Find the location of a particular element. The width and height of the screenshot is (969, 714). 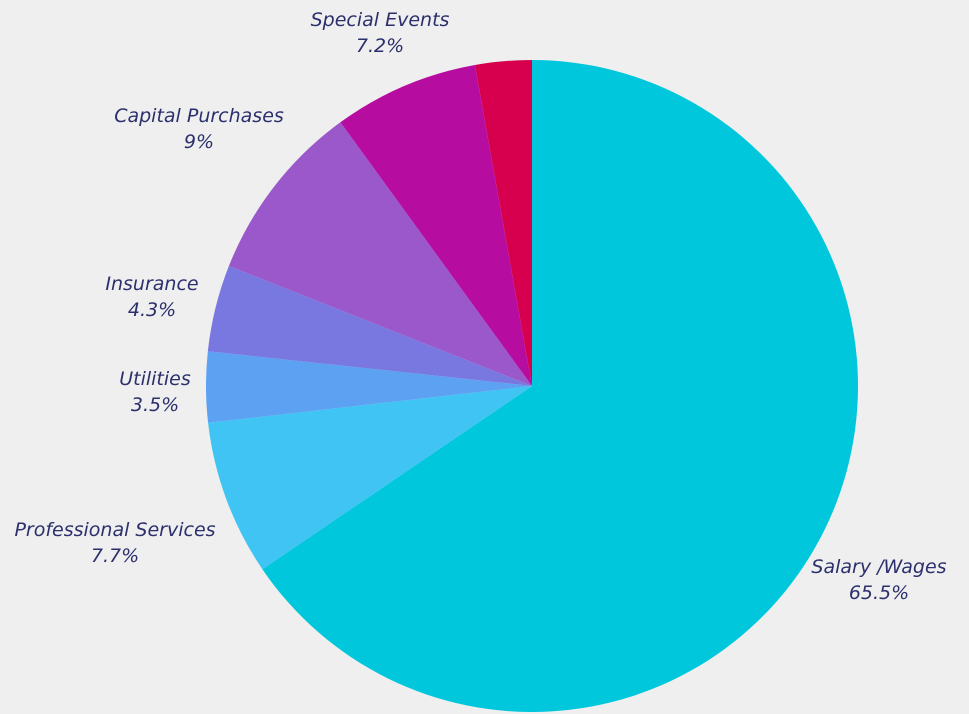

label-salary-wages-value: 65.5% is located at coordinates (879, 593).